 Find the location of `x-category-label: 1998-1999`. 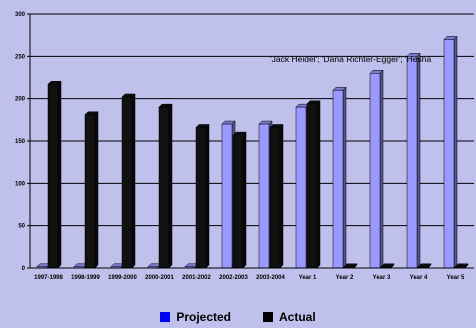

x-category-label: 1998-1999 is located at coordinates (85, 278).